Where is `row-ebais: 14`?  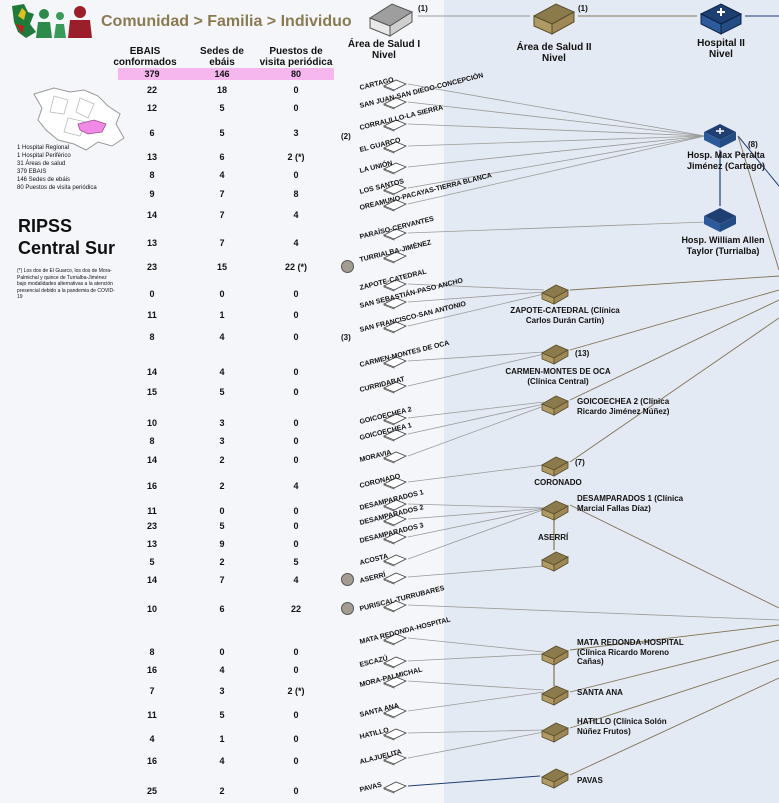 row-ebais: 14 is located at coordinates (151, 215).